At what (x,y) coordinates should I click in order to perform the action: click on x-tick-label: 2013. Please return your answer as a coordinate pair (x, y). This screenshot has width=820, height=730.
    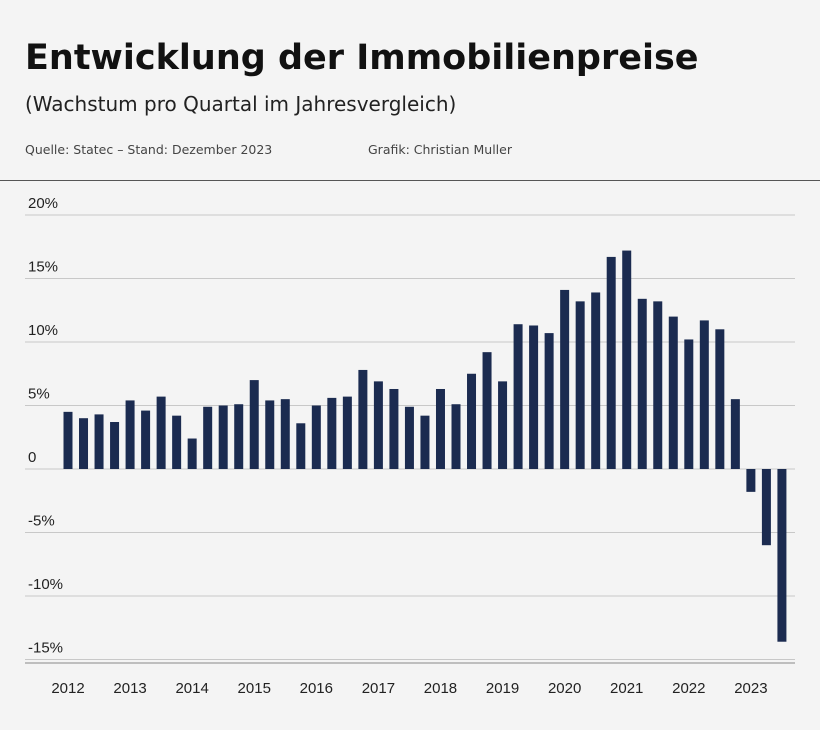
    Looking at the image, I should click on (129, 688).